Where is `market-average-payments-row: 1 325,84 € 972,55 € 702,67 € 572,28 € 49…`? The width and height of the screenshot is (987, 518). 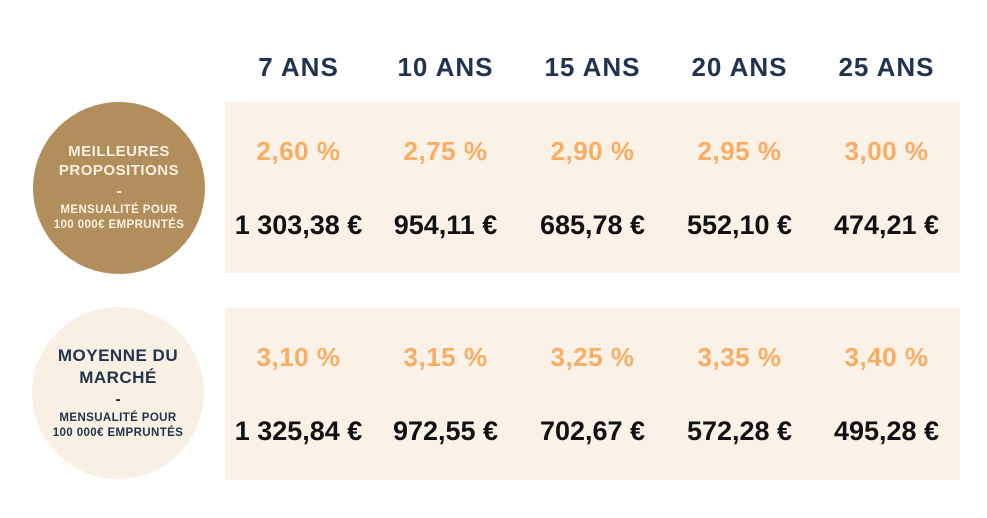 market-average-payments-row: 1 325,84 € 972,55 € 702,67 € 572,28 € 49… is located at coordinates (592, 431).